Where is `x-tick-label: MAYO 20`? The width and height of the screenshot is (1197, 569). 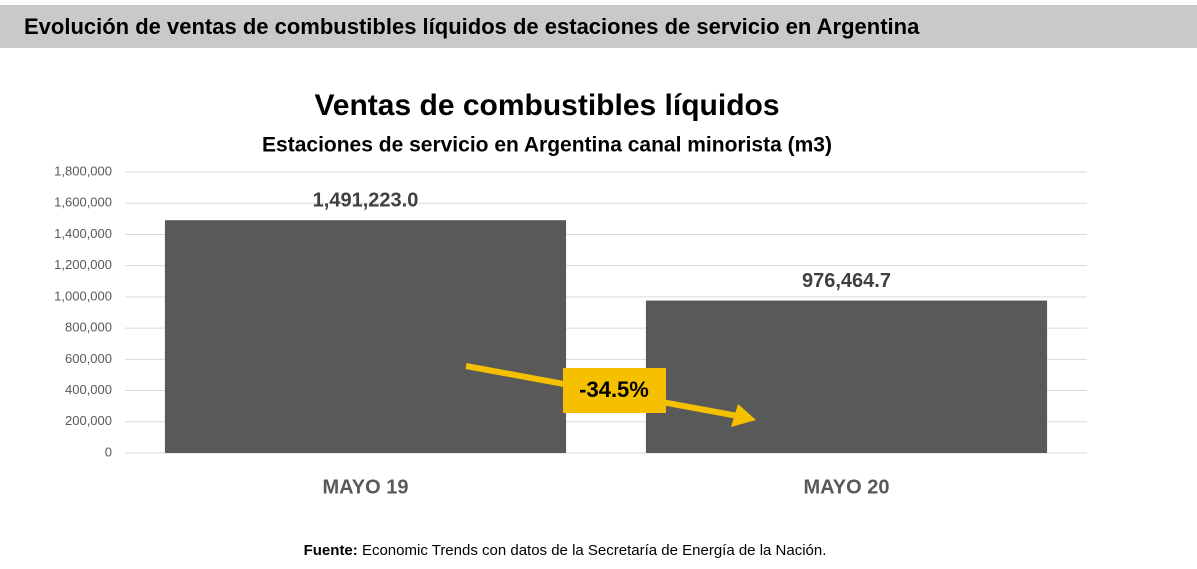 x-tick-label: MAYO 20 is located at coordinates (847, 487).